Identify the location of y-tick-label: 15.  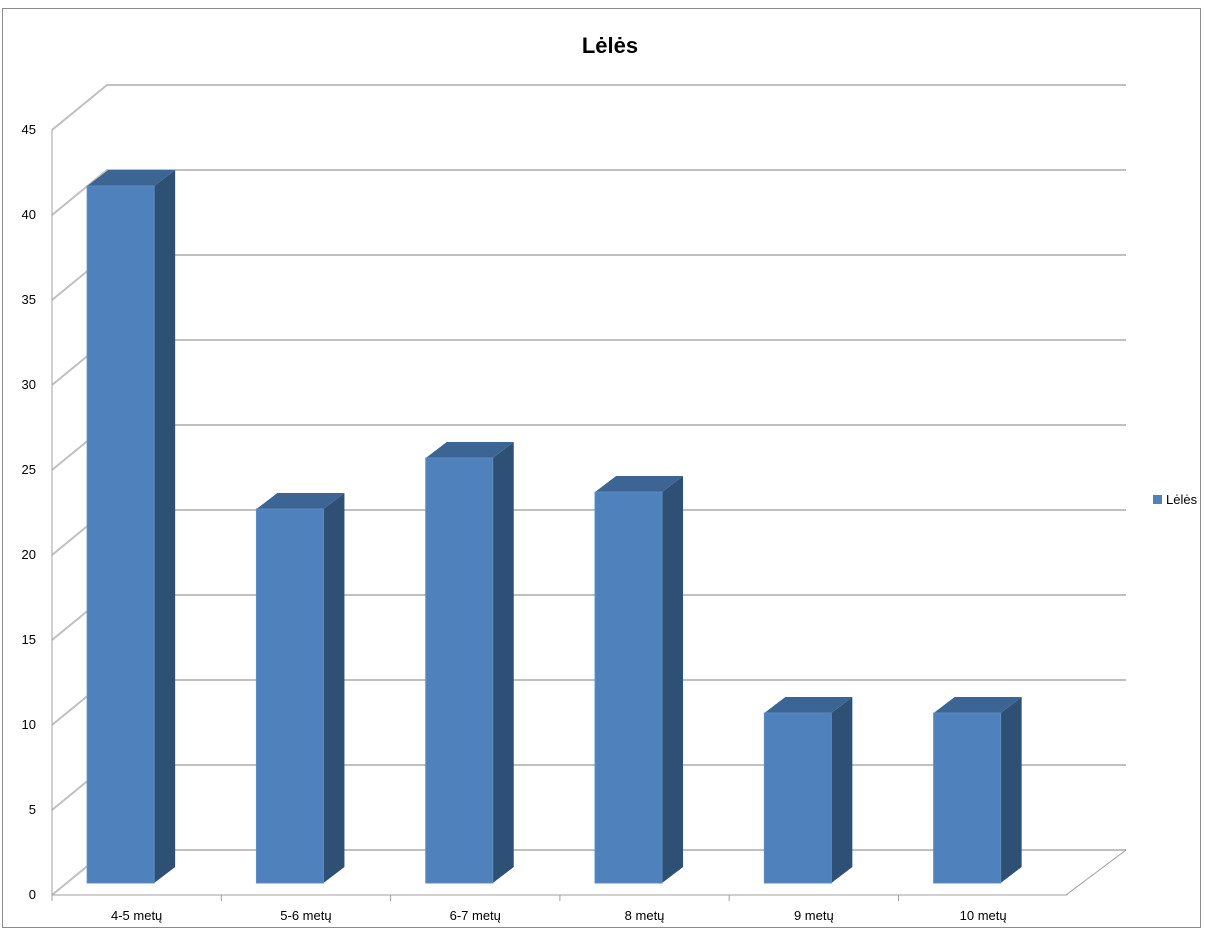
(29, 639).